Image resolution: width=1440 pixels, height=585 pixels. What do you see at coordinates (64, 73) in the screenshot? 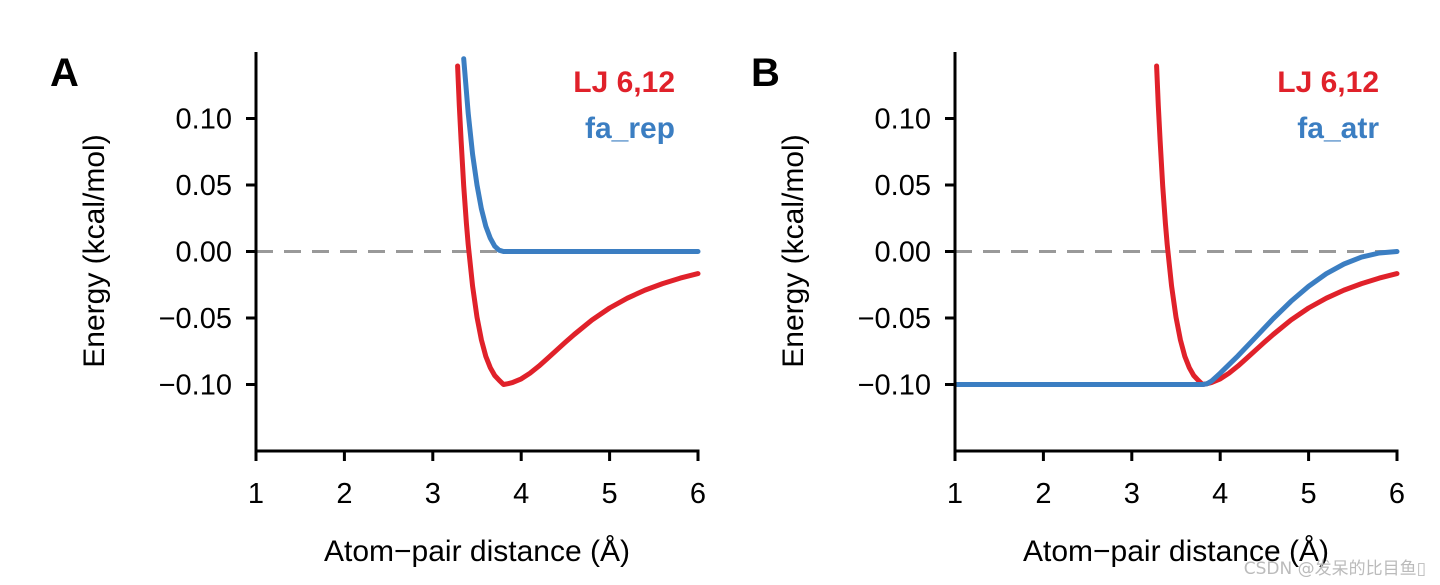
I see `panel-letter: A` at bounding box center [64, 73].